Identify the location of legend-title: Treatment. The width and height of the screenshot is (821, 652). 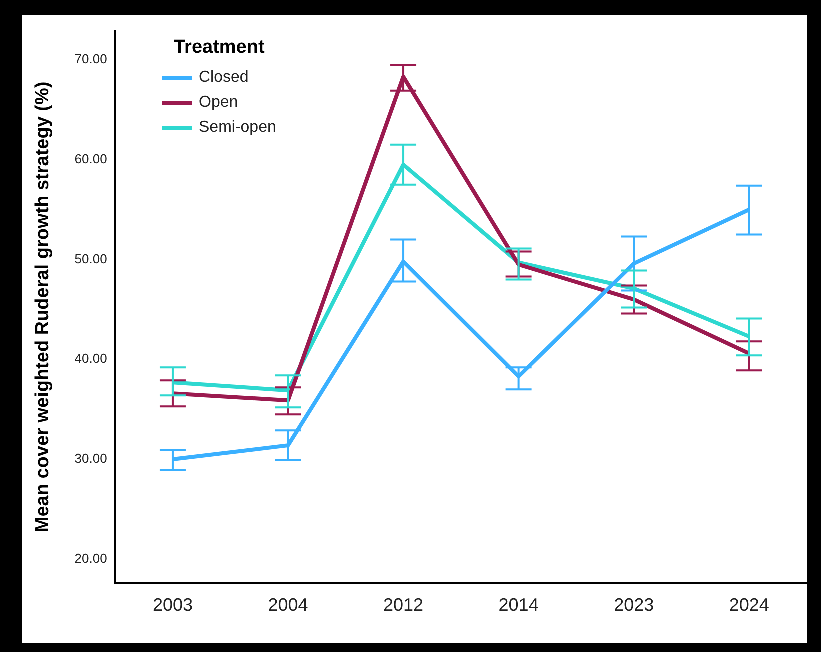
(220, 48).